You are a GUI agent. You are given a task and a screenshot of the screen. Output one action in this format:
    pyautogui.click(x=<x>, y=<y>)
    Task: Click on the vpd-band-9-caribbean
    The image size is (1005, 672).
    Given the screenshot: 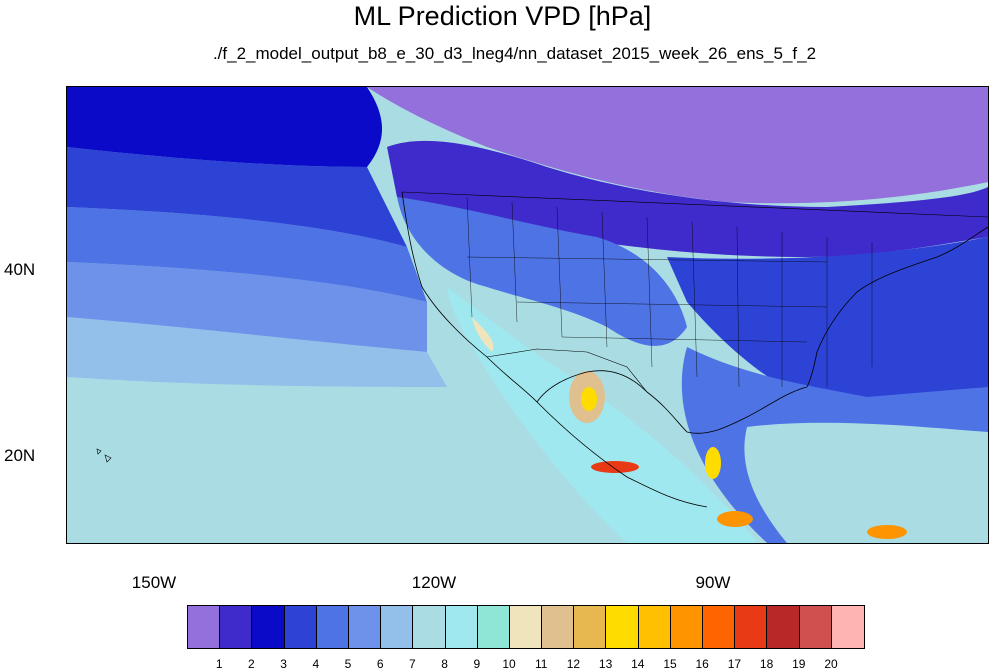 What is the action you would take?
    pyautogui.click(x=866, y=482)
    